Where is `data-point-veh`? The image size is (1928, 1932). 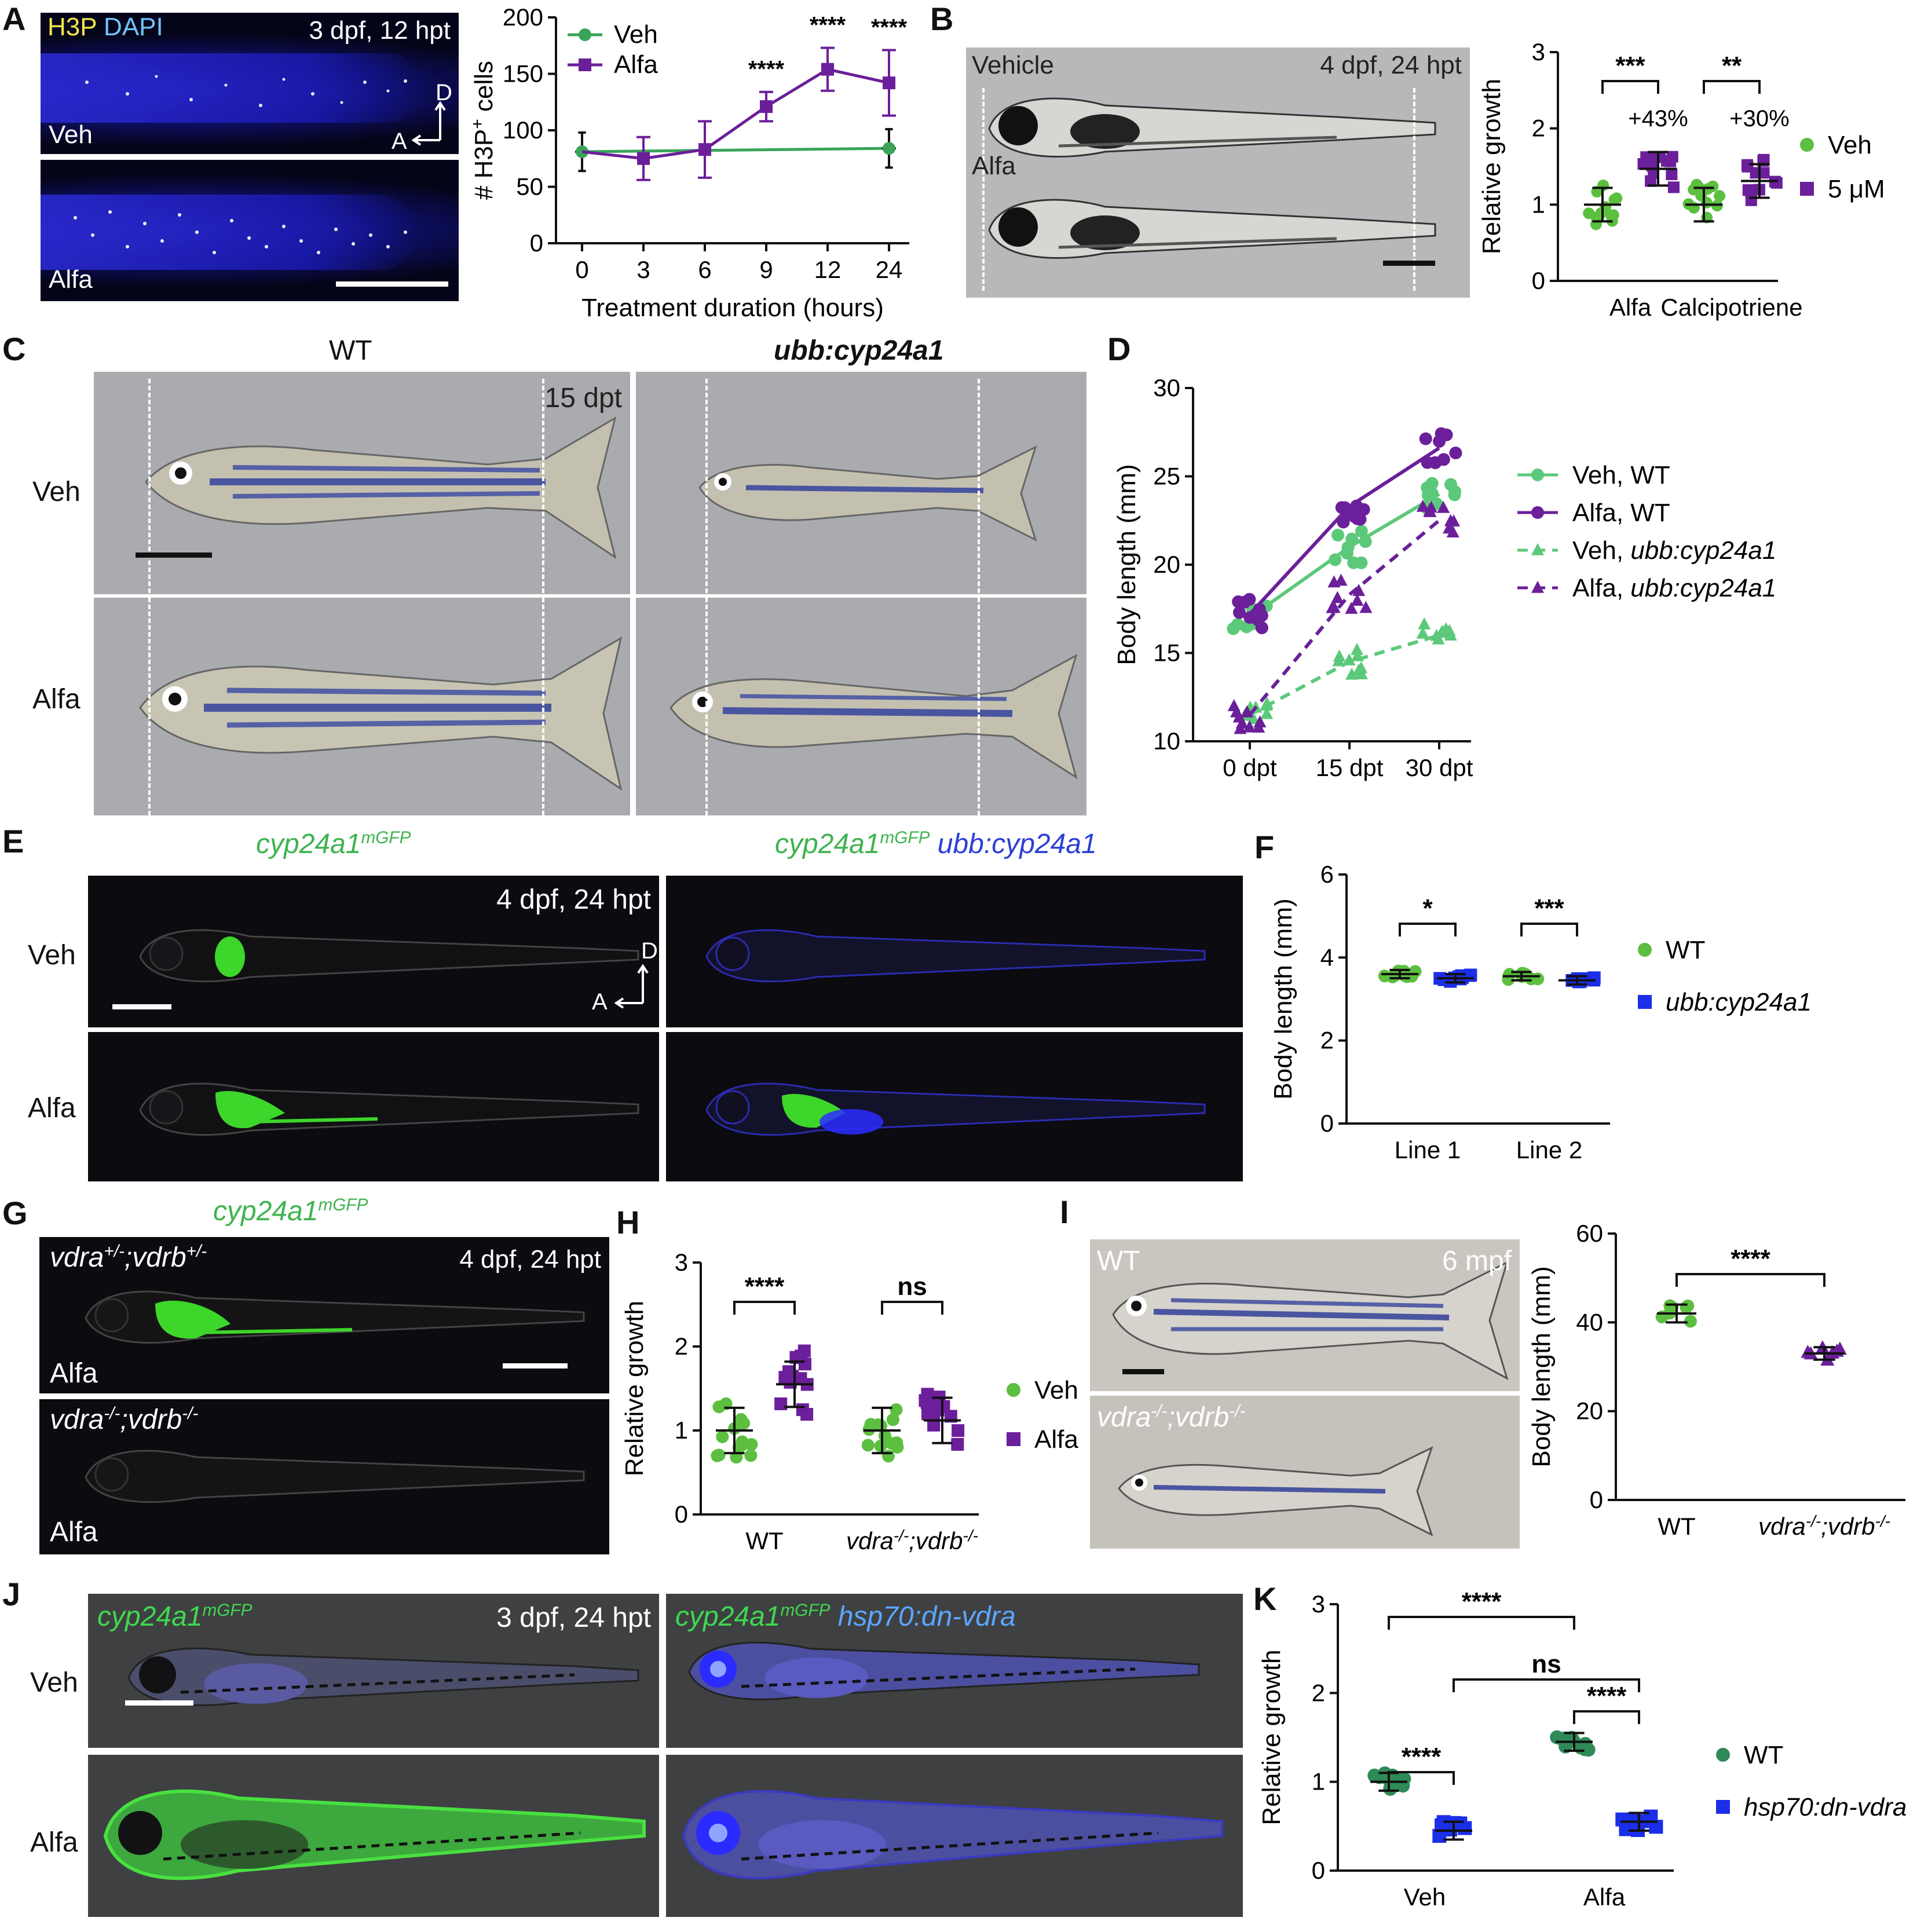 data-point-veh is located at coordinates (889, 148).